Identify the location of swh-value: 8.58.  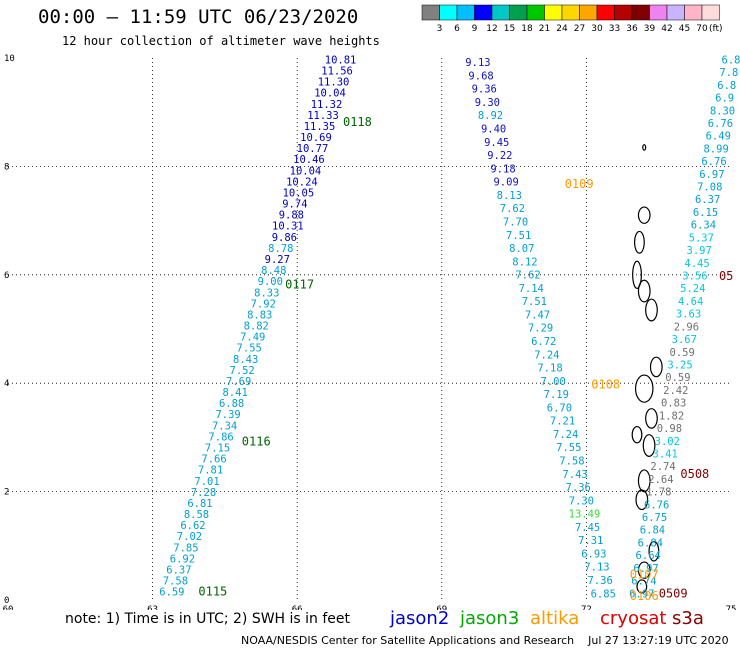
(196, 515).